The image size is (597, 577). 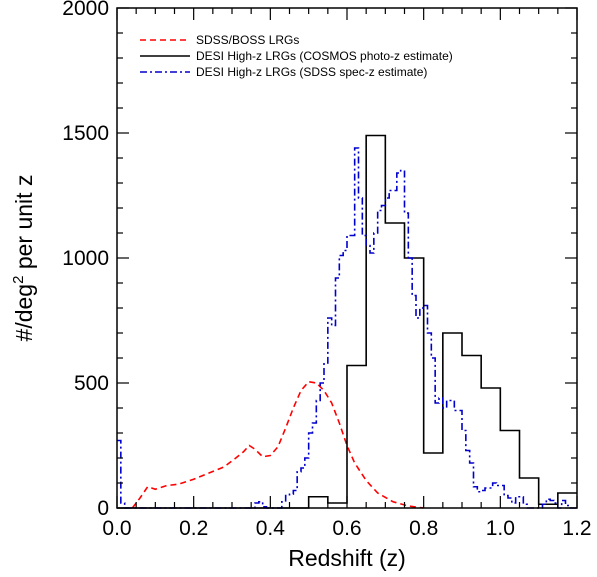 I want to click on y-axis-label-superscript: 2, so click(x=18, y=280).